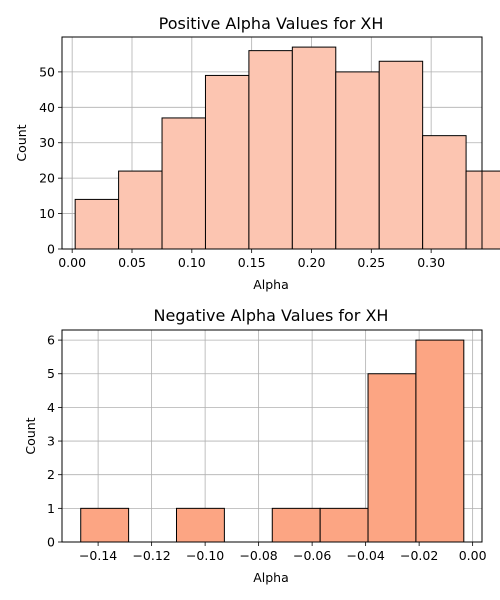 This screenshot has height=600, width=500. I want to click on x-tick-label: −0.12, so click(151, 555).